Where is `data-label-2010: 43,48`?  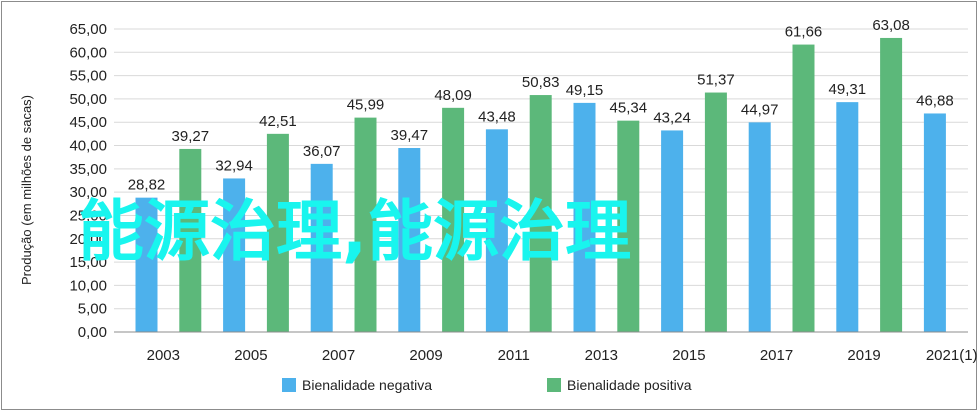
data-label-2010: 43,48 is located at coordinates (497, 116).